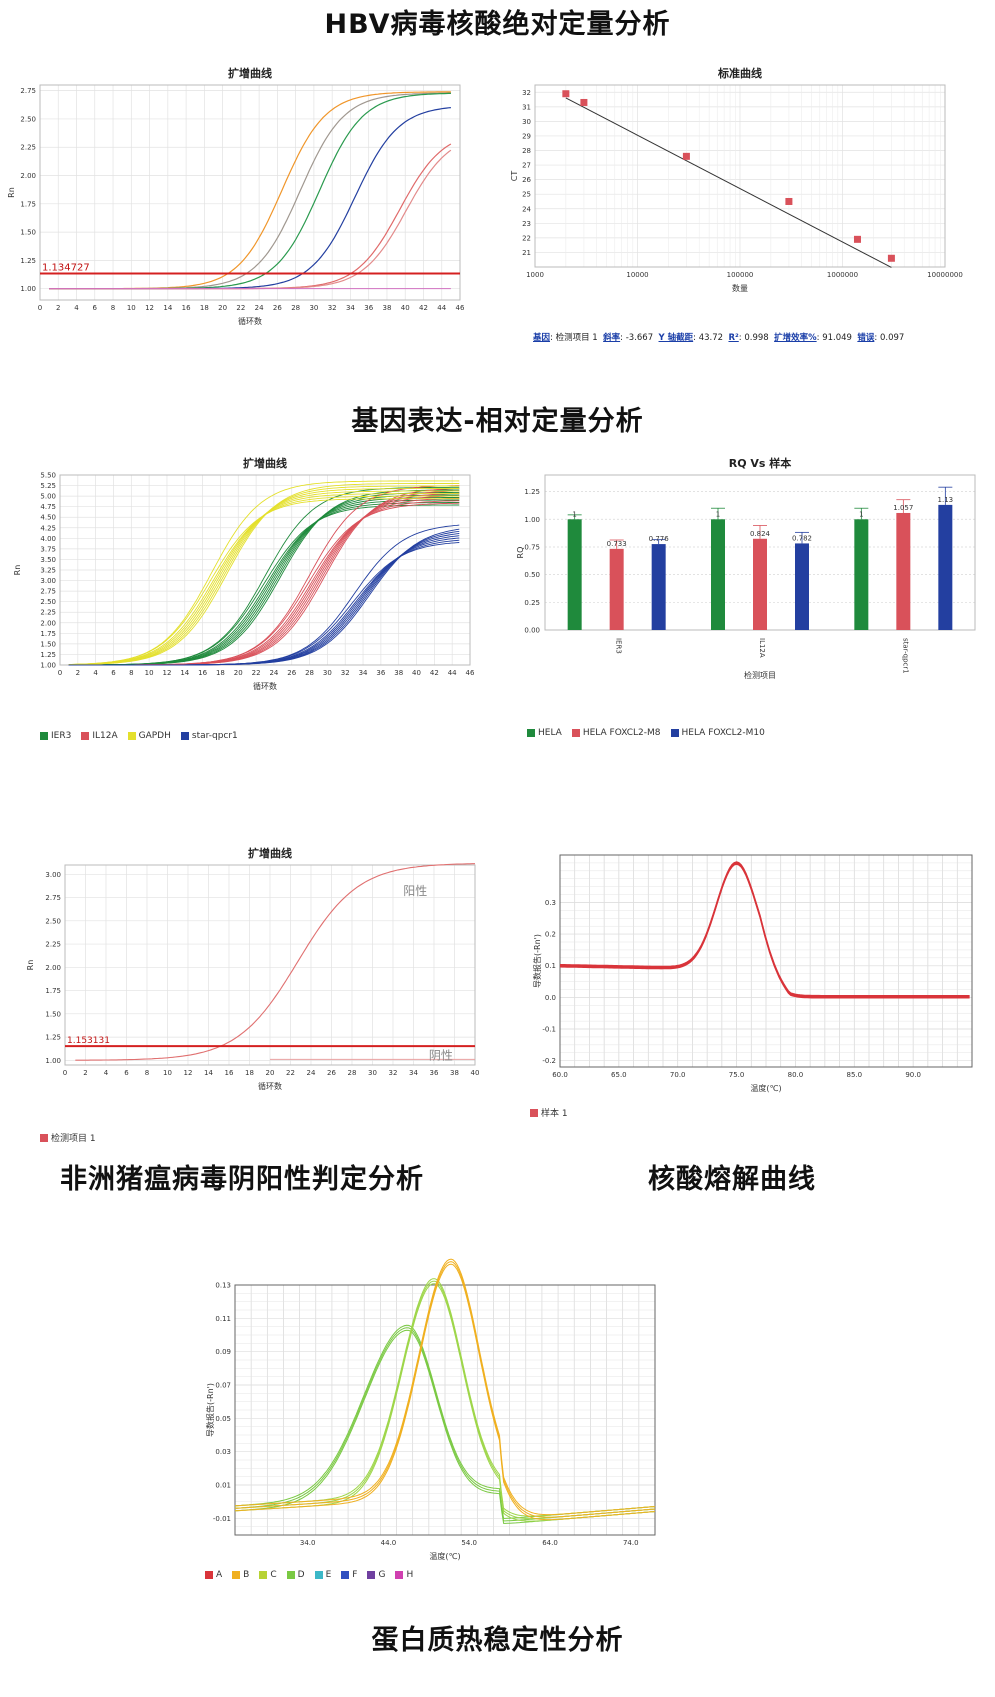 The width and height of the screenshot is (995, 1697). What do you see at coordinates (659, 539) in the screenshot?
I see `bar-value-label: 0.776` at bounding box center [659, 539].